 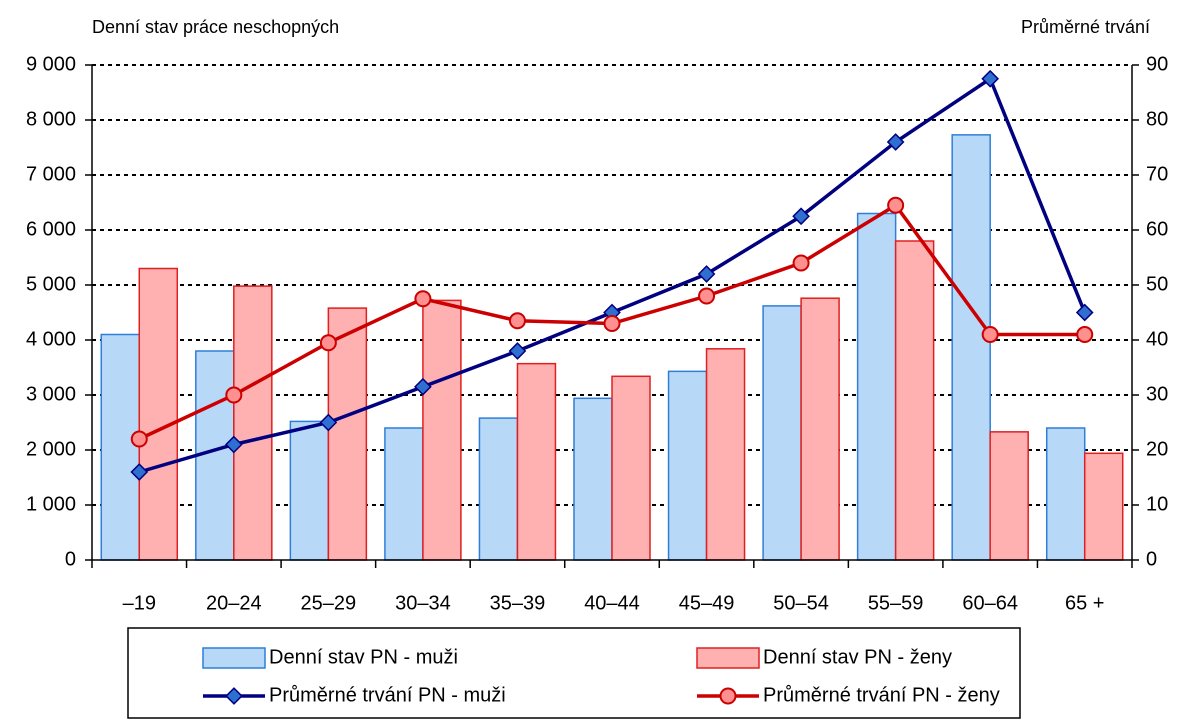 I want to click on x-tick-label: 45–49, so click(x=707, y=603).